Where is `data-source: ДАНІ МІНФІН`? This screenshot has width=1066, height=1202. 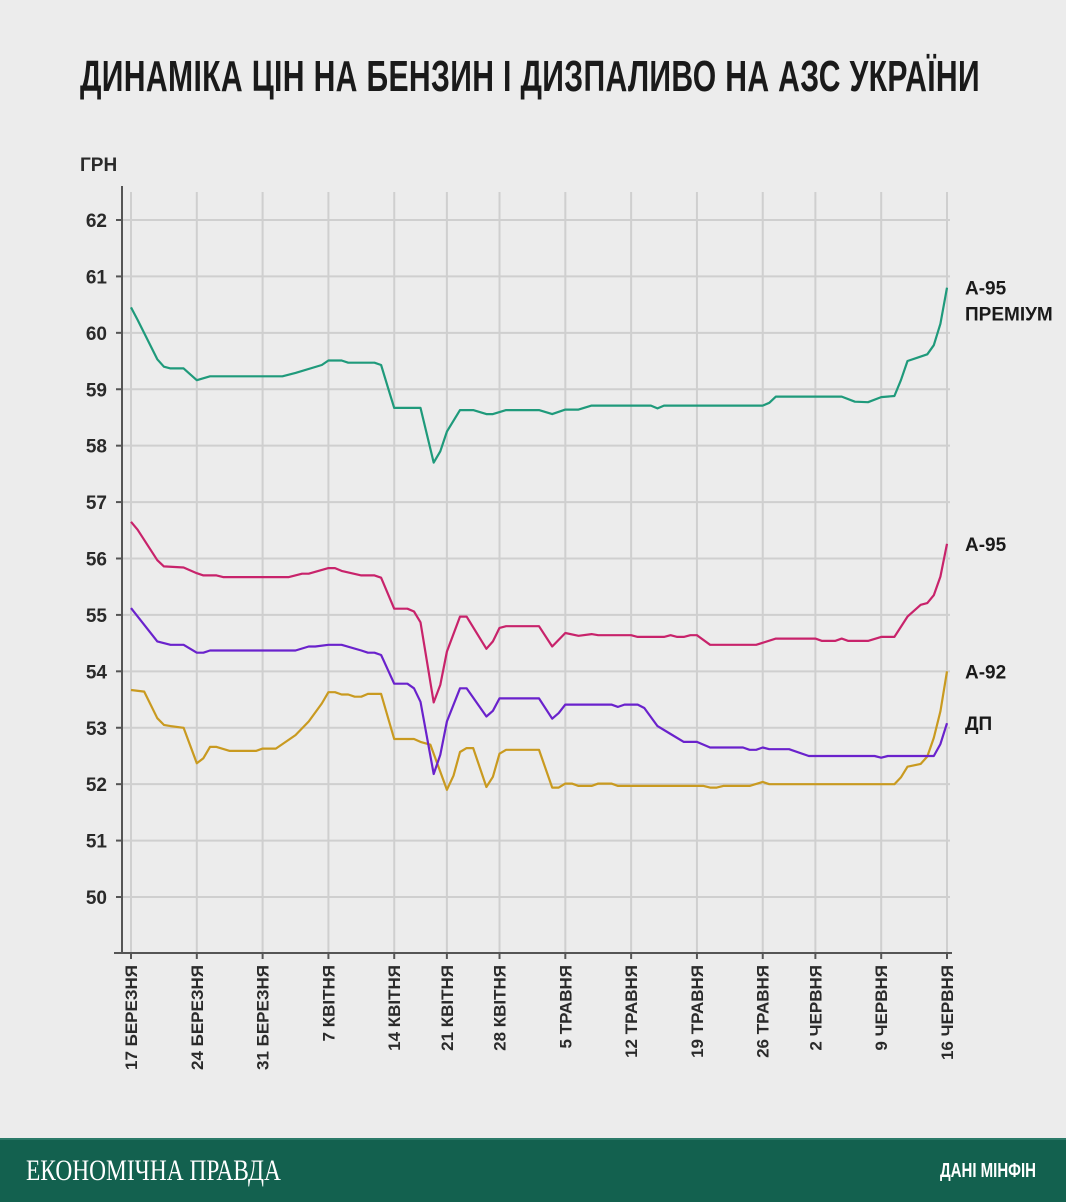 data-source: ДАНІ МІНФІН is located at coordinates (988, 1171).